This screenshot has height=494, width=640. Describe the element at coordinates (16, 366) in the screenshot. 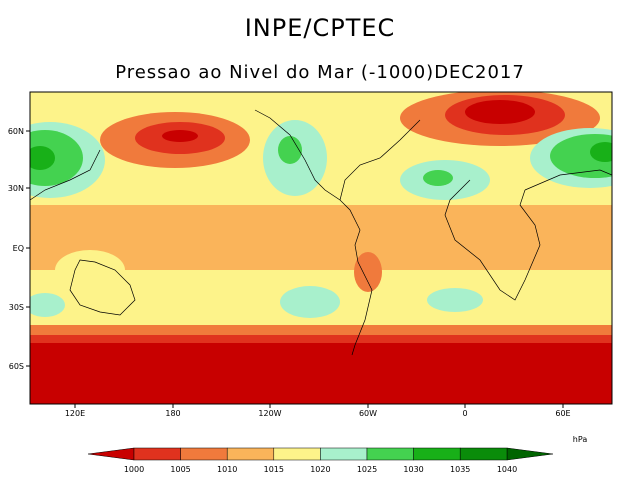

I see `lat-tick-label: 60S` at that location.